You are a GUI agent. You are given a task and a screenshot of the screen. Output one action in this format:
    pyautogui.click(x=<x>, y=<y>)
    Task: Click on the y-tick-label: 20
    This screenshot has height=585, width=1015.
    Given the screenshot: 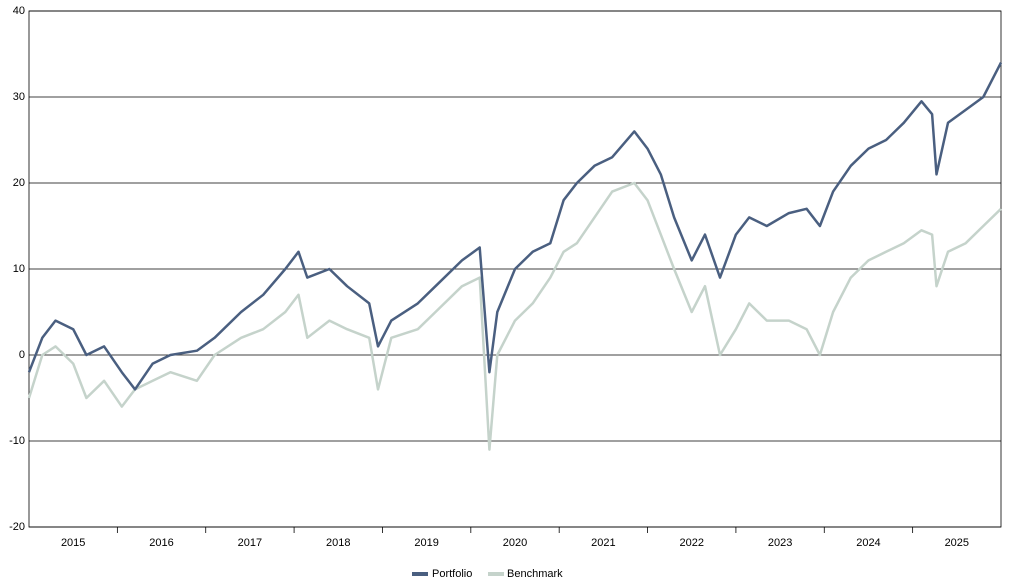 What is the action you would take?
    pyautogui.click(x=19, y=183)
    